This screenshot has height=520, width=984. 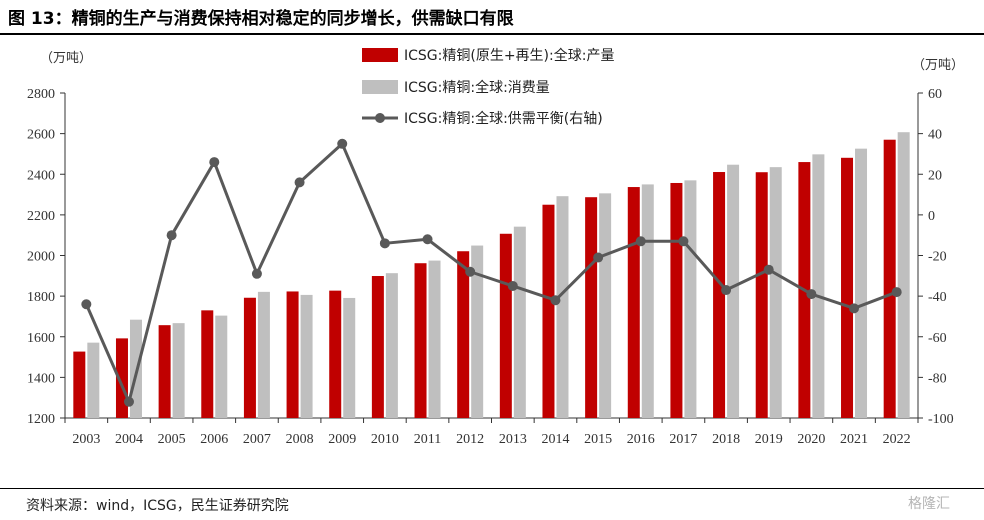 What do you see at coordinates (41, 419) in the screenshot?
I see `left-tick-label: 1200` at bounding box center [41, 419].